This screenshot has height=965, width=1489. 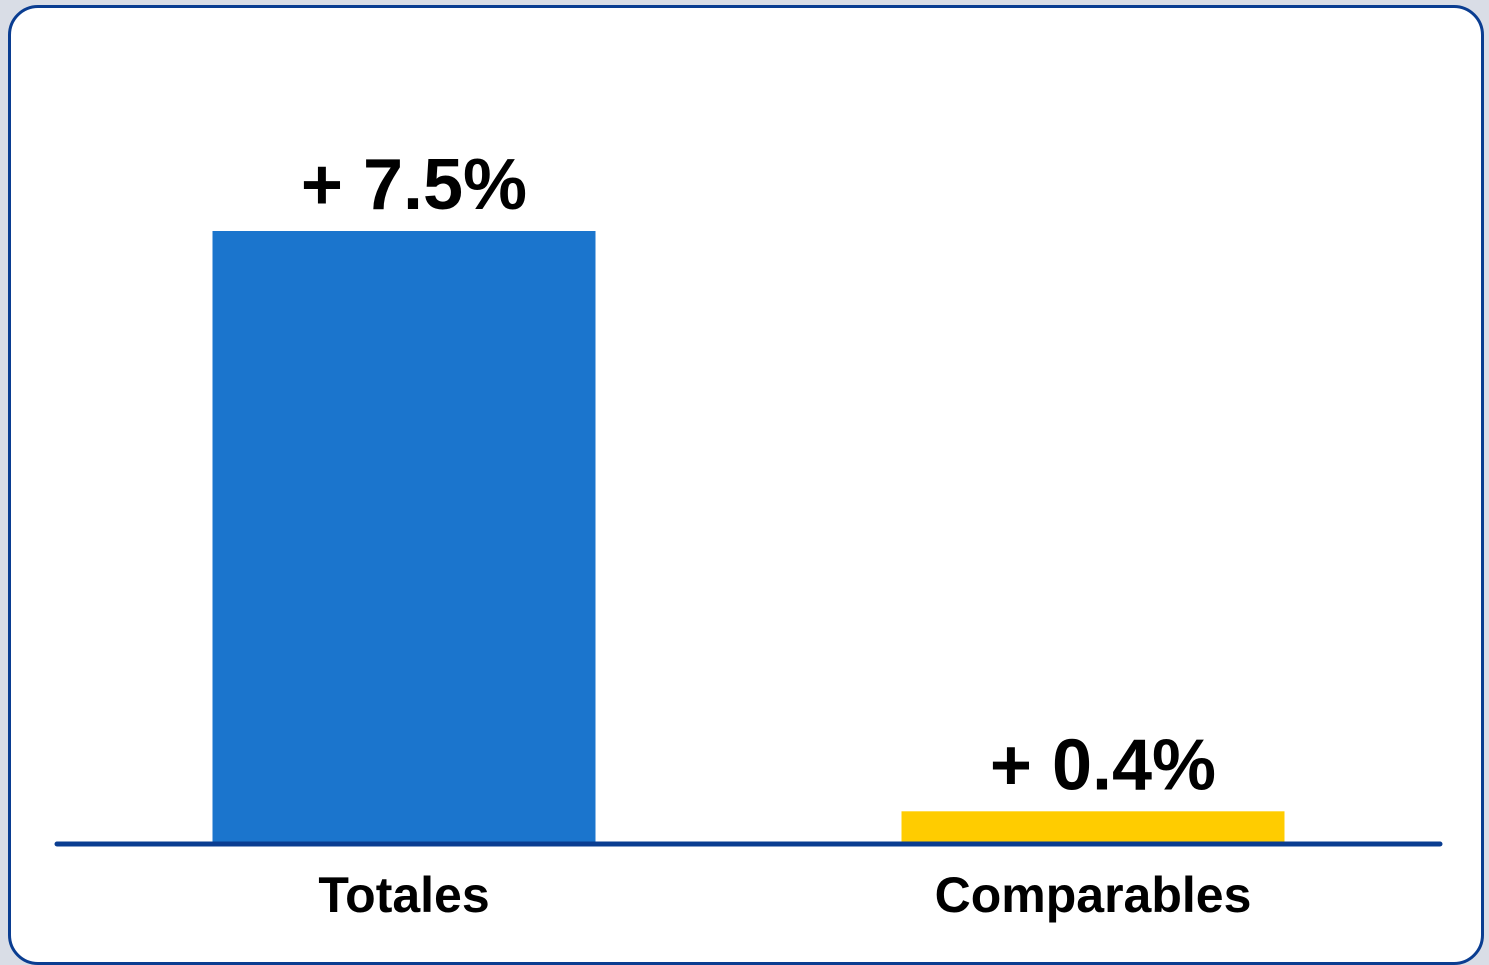 What do you see at coordinates (1093, 827) in the screenshot?
I see `bar-comparables` at bounding box center [1093, 827].